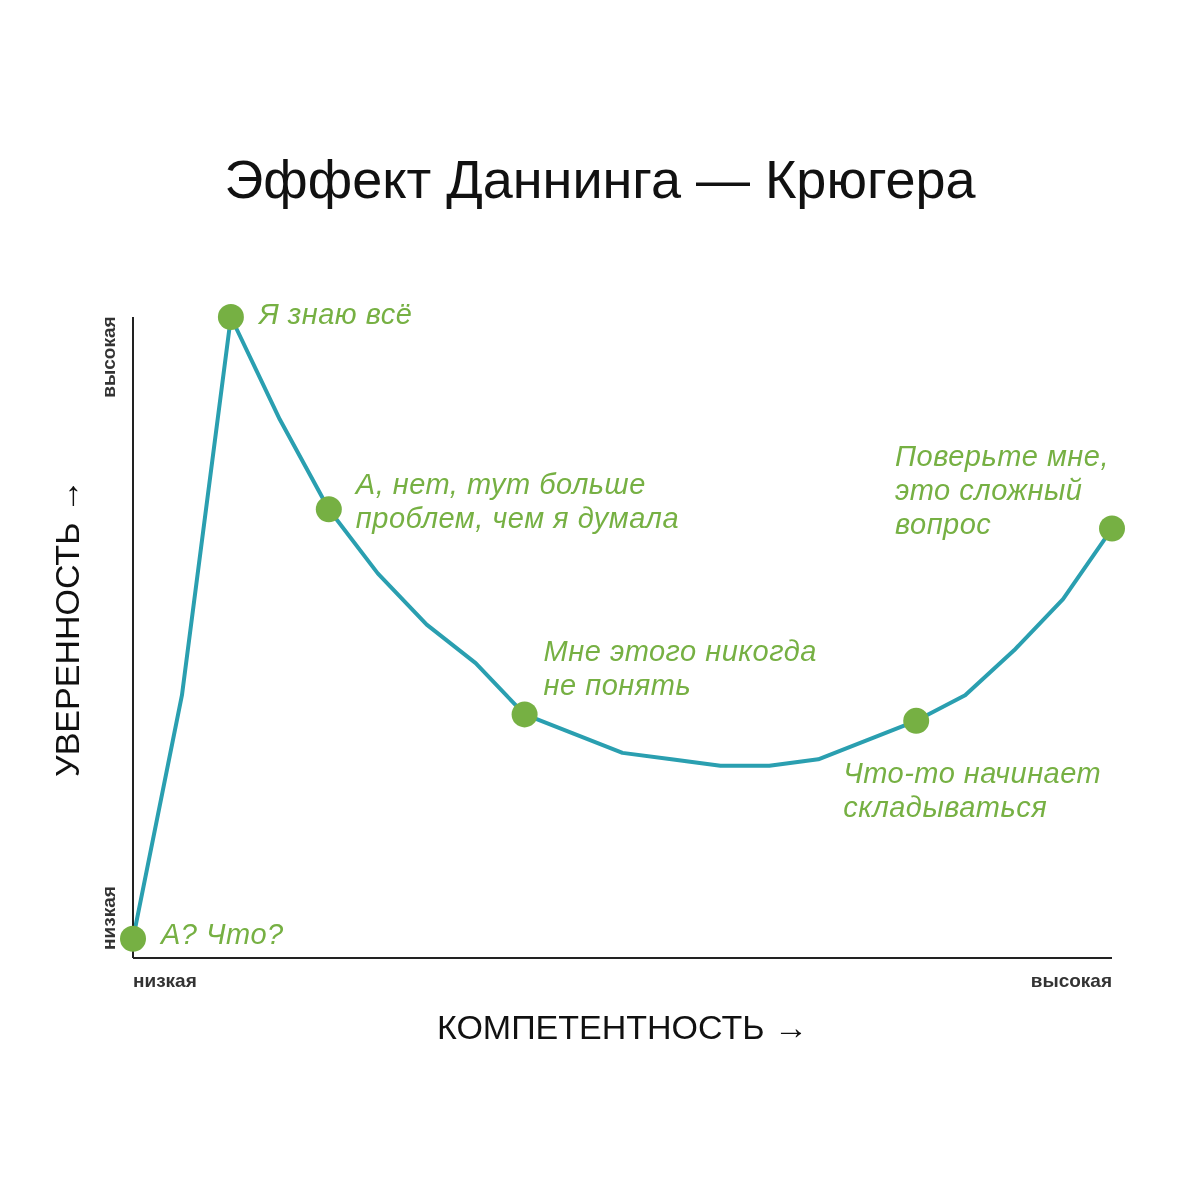 Image resolution: width=1200 pixels, height=1200 pixels. What do you see at coordinates (622, 1027) in the screenshot?
I see `x-axis-title: КОМПЕТЕНТНОСТЬ →` at bounding box center [622, 1027].